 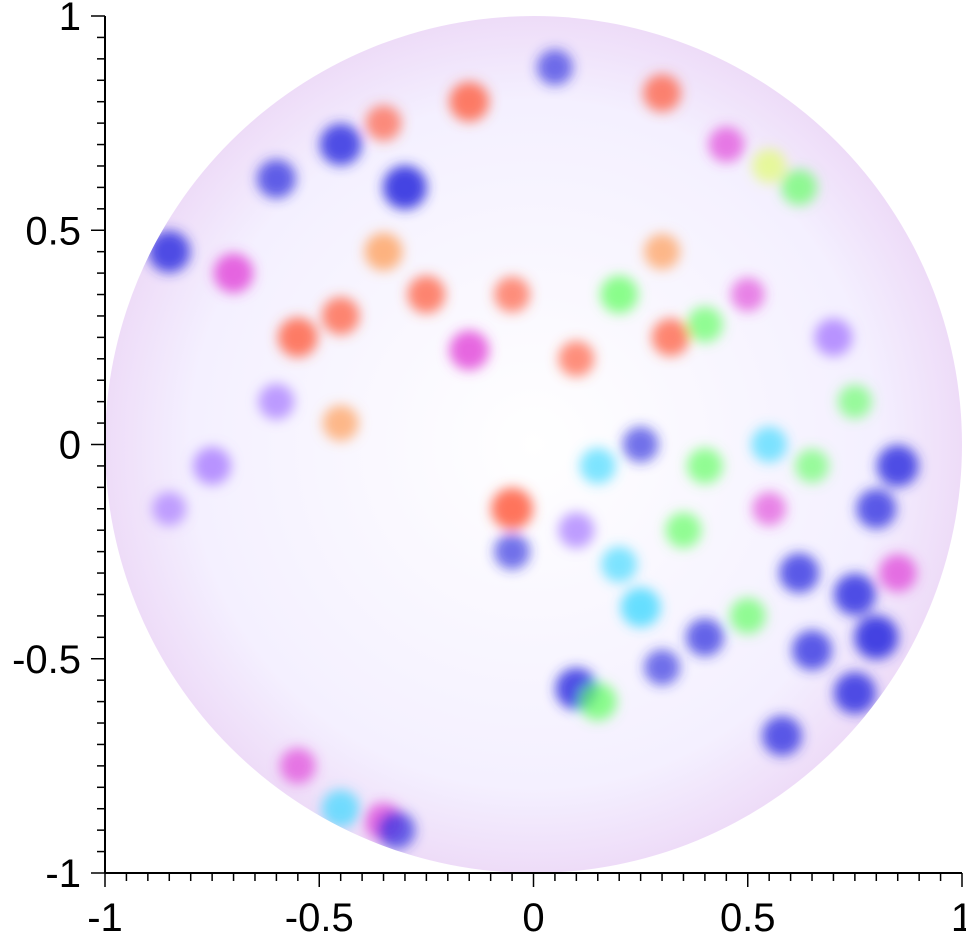 What do you see at coordinates (46, 448) in the screenshot?
I see `y-axis-tick-labels: -1 -0.5 0 0.5 1` at bounding box center [46, 448].